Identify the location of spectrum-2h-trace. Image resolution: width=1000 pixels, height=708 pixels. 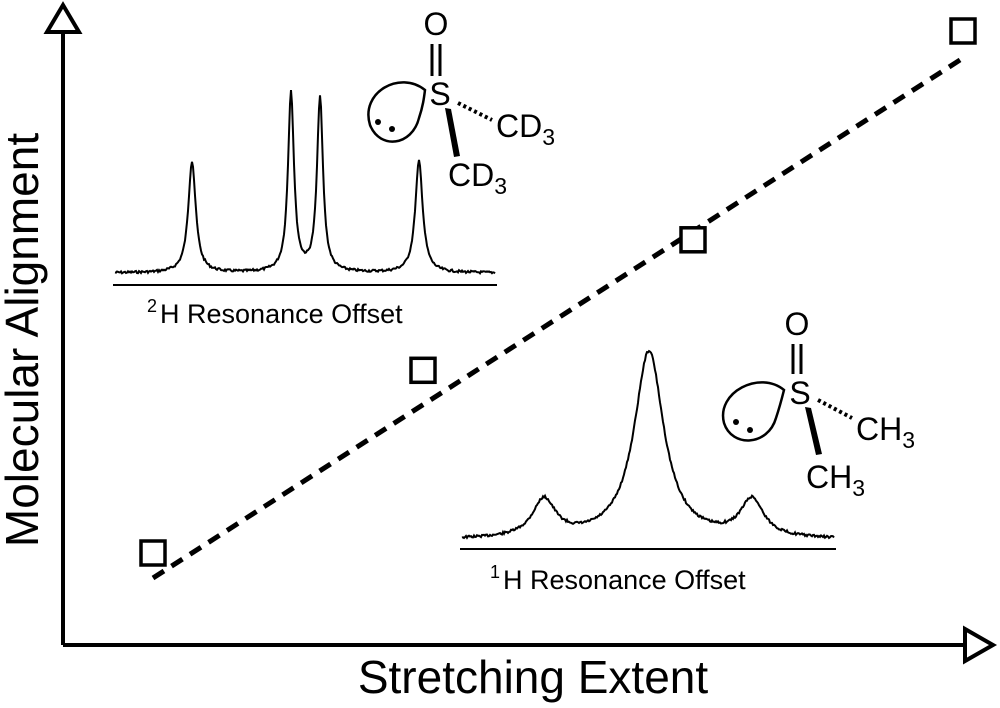
(305, 182).